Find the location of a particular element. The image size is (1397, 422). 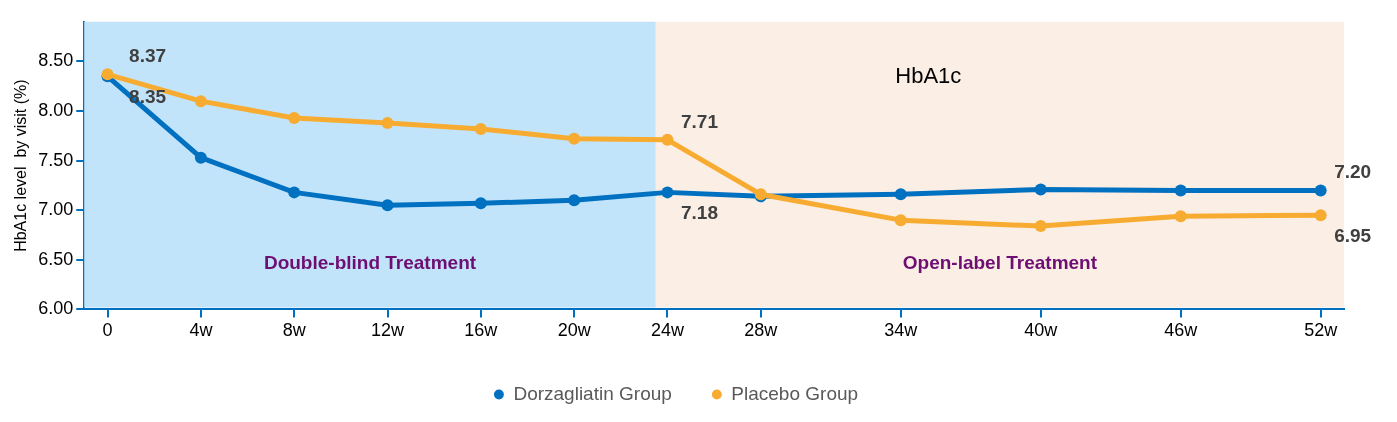

x-tick-label: 28w is located at coordinates (761, 330).